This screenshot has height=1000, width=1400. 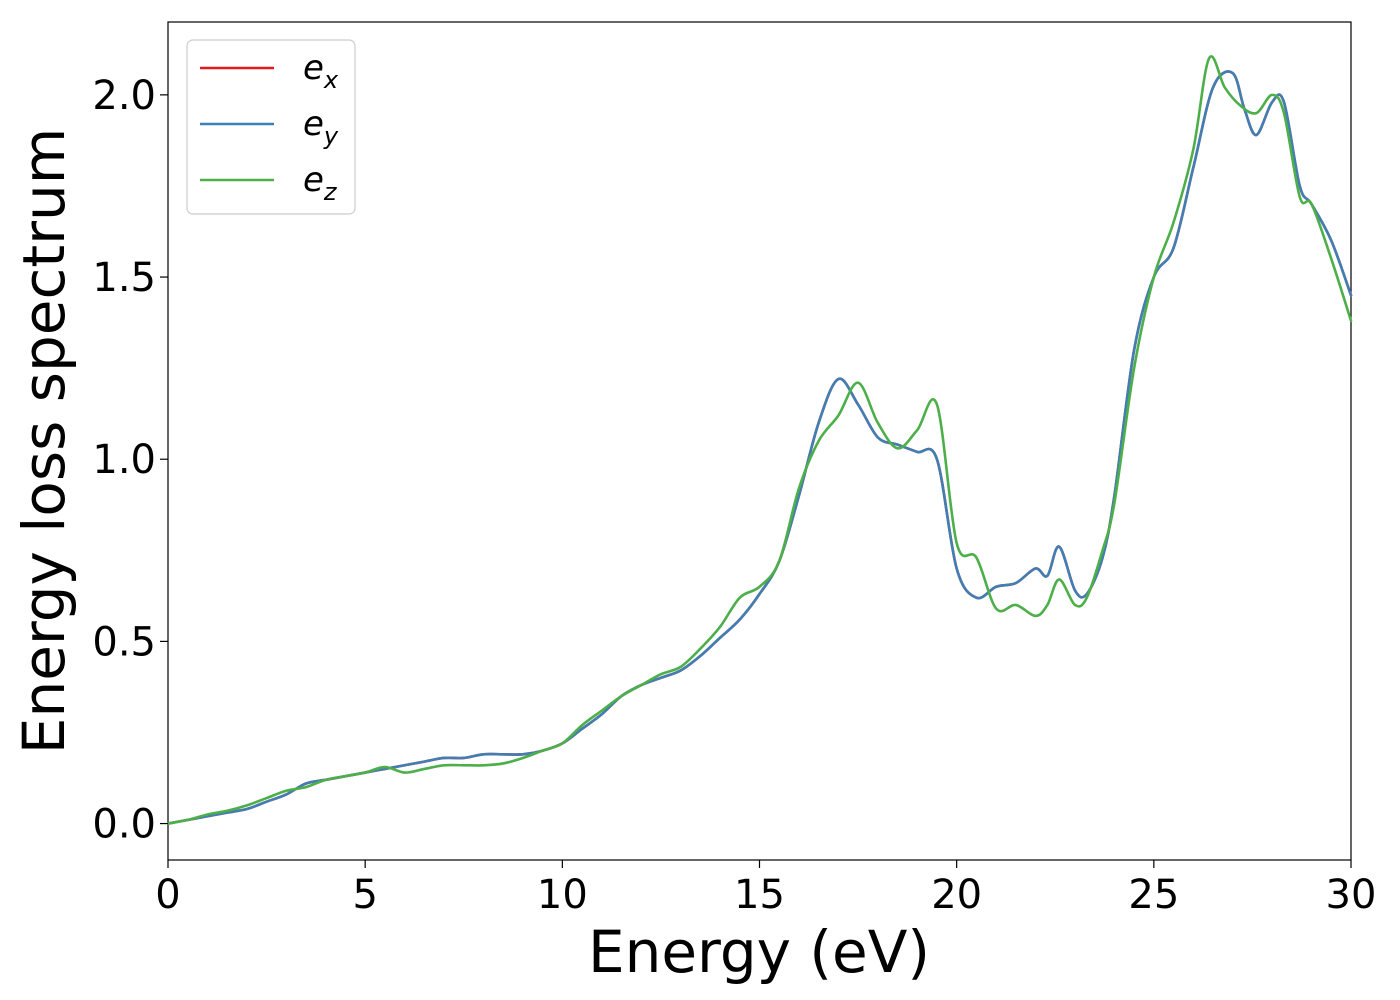 I want to click on x-tick-label: 20, so click(x=956, y=895).